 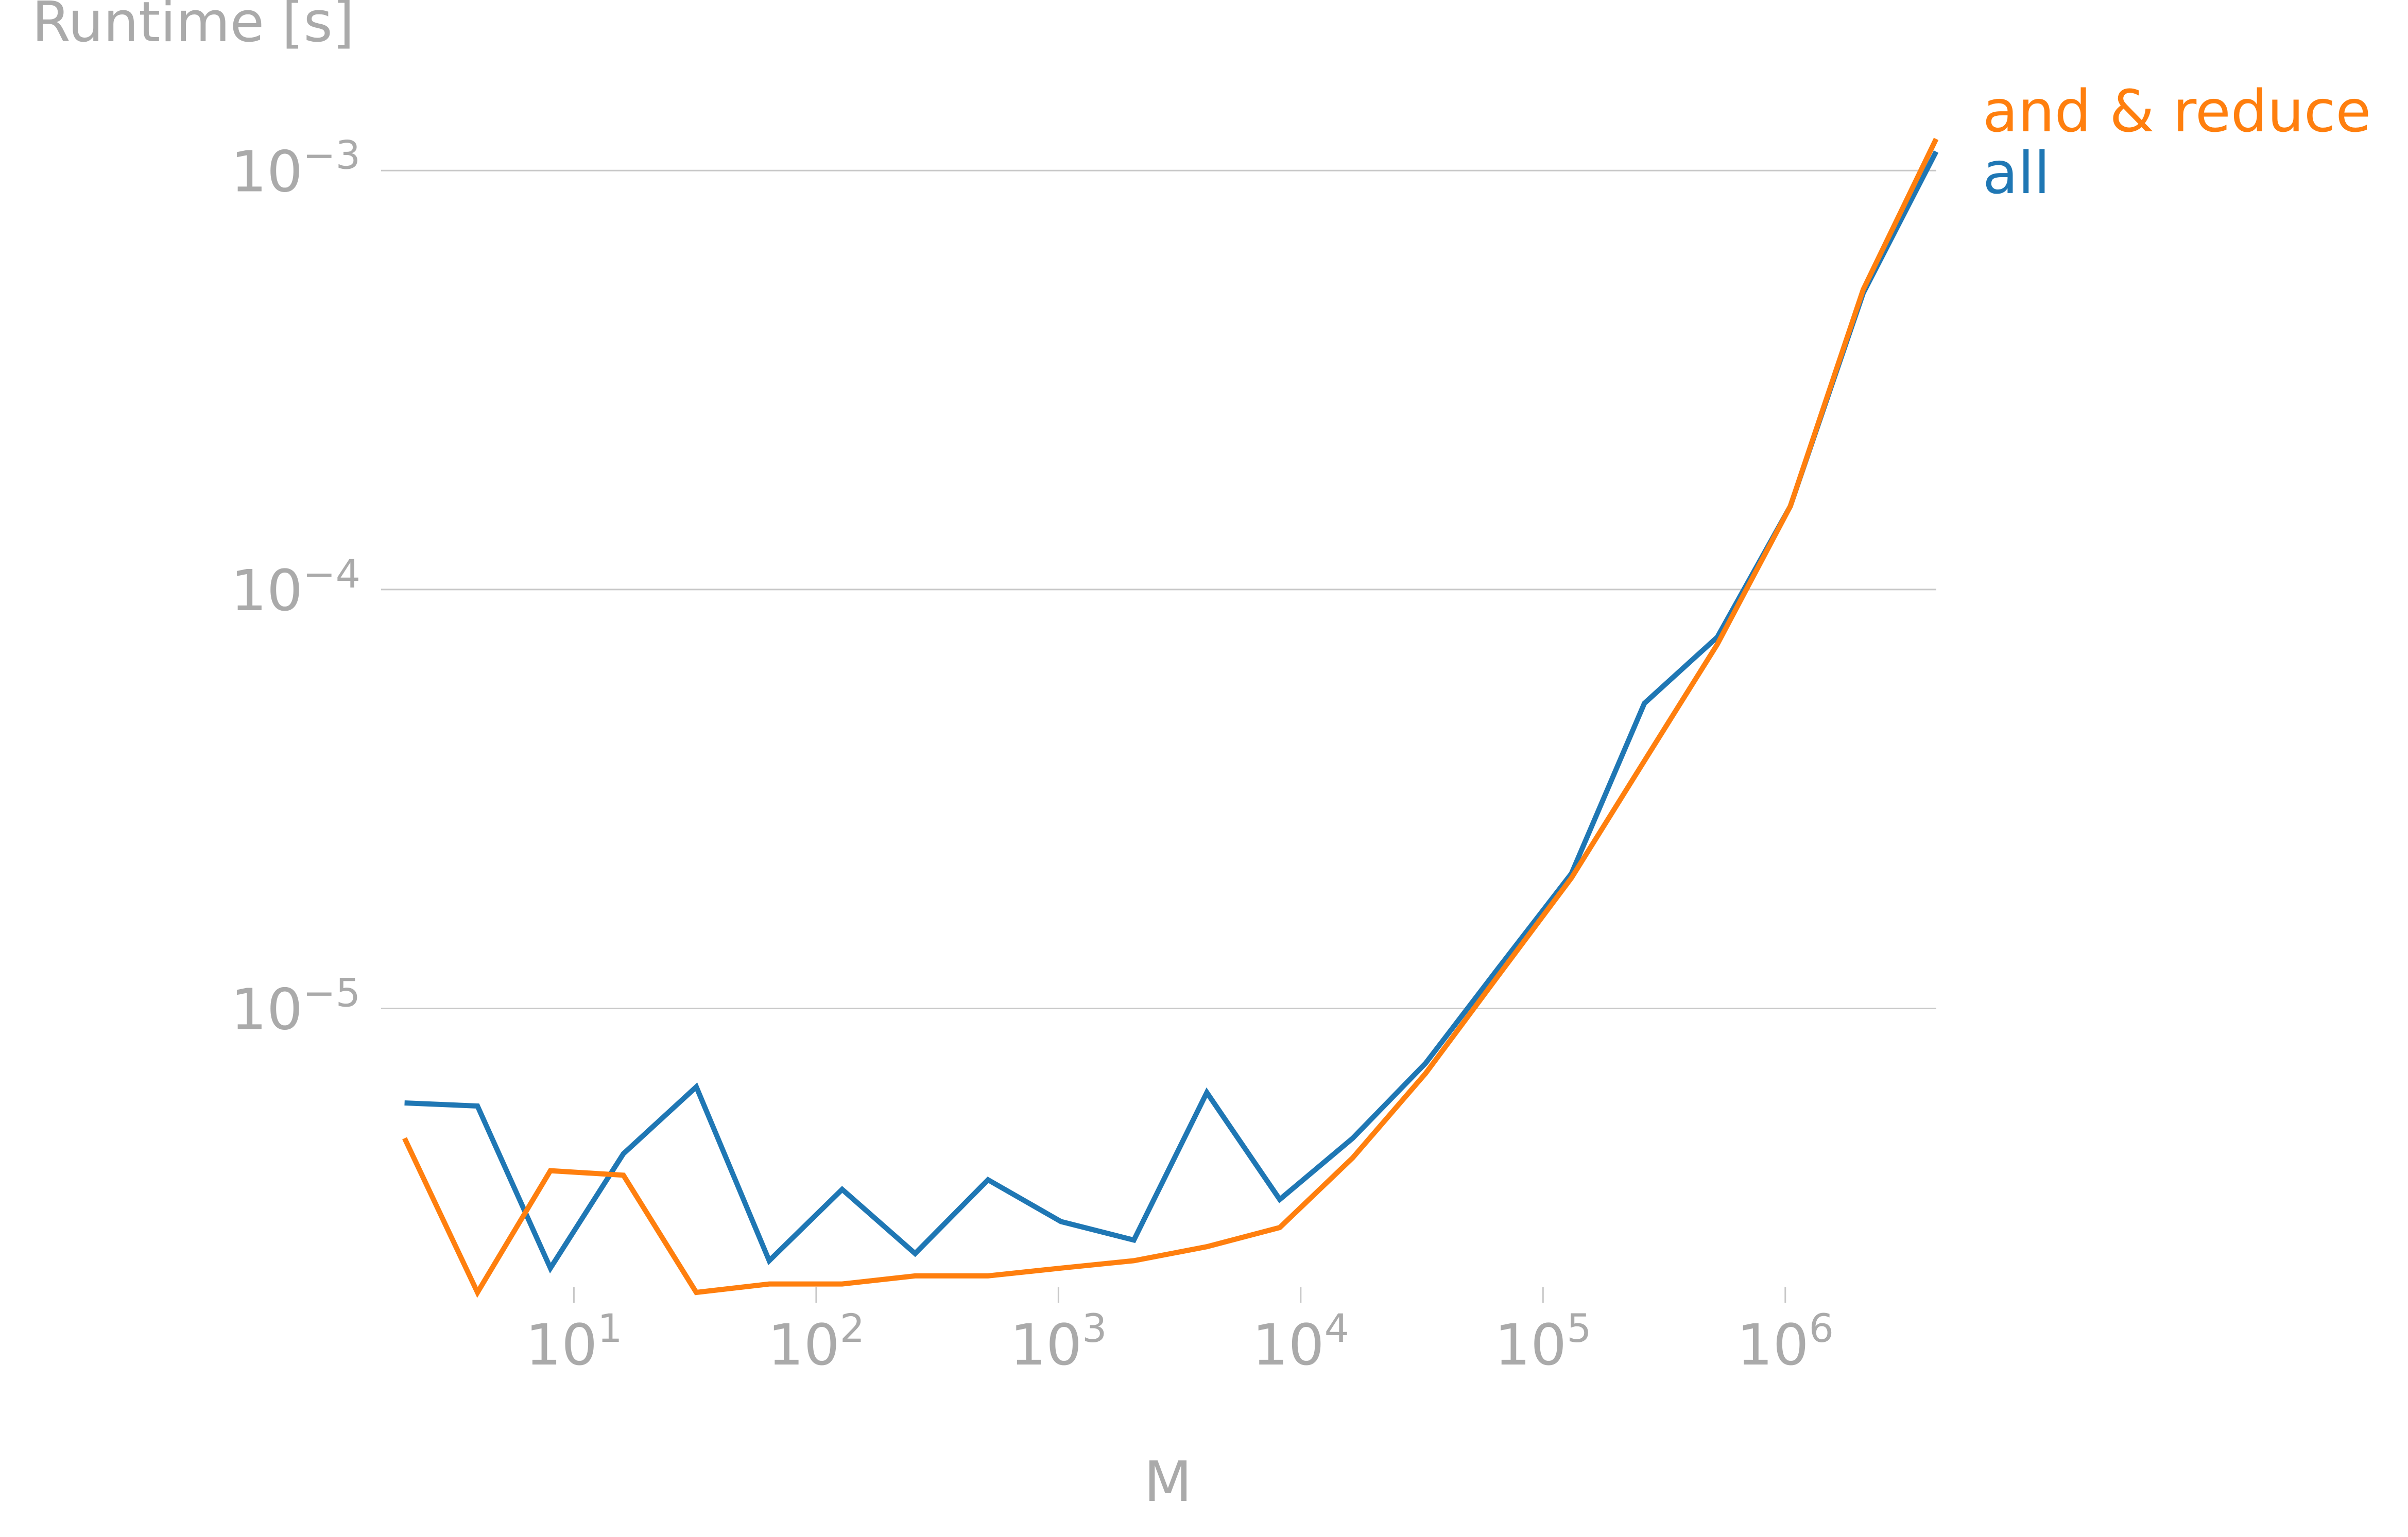 I want to click on x-tick-label: 10³, so click(x=1058, y=1341).